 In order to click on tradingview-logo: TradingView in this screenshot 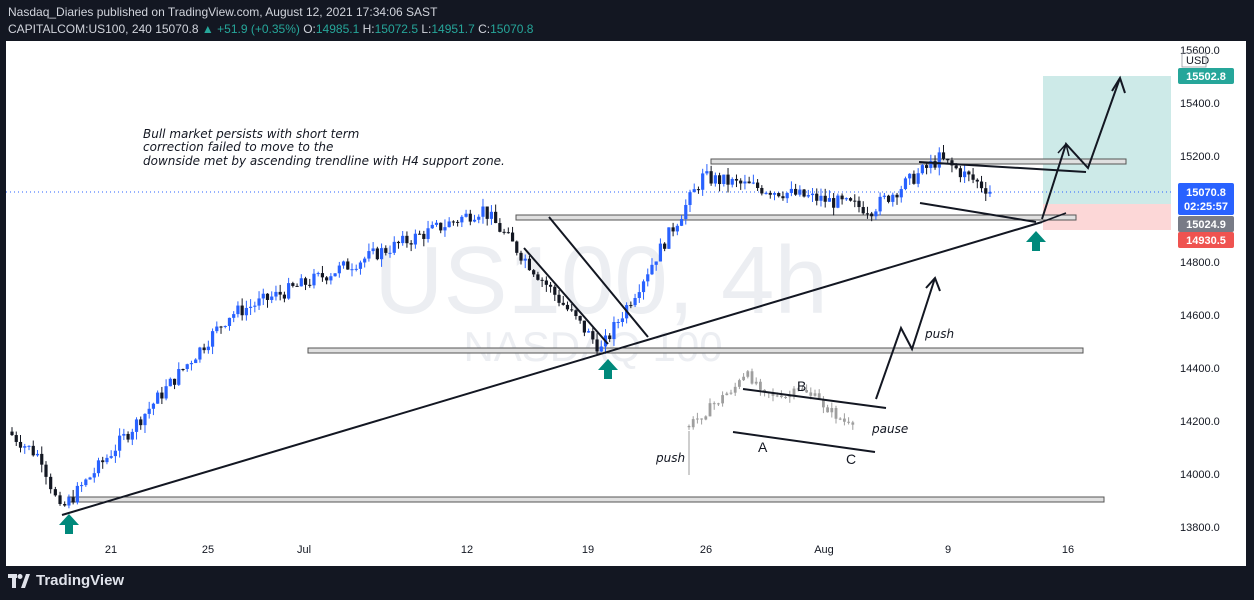, I will do `click(66, 580)`.